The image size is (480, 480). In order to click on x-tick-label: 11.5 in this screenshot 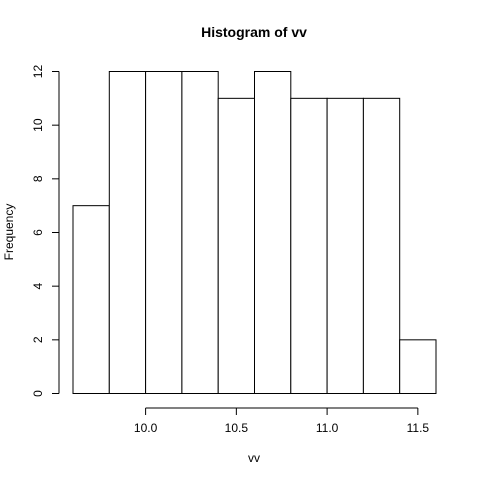, I will do `click(418, 428)`.